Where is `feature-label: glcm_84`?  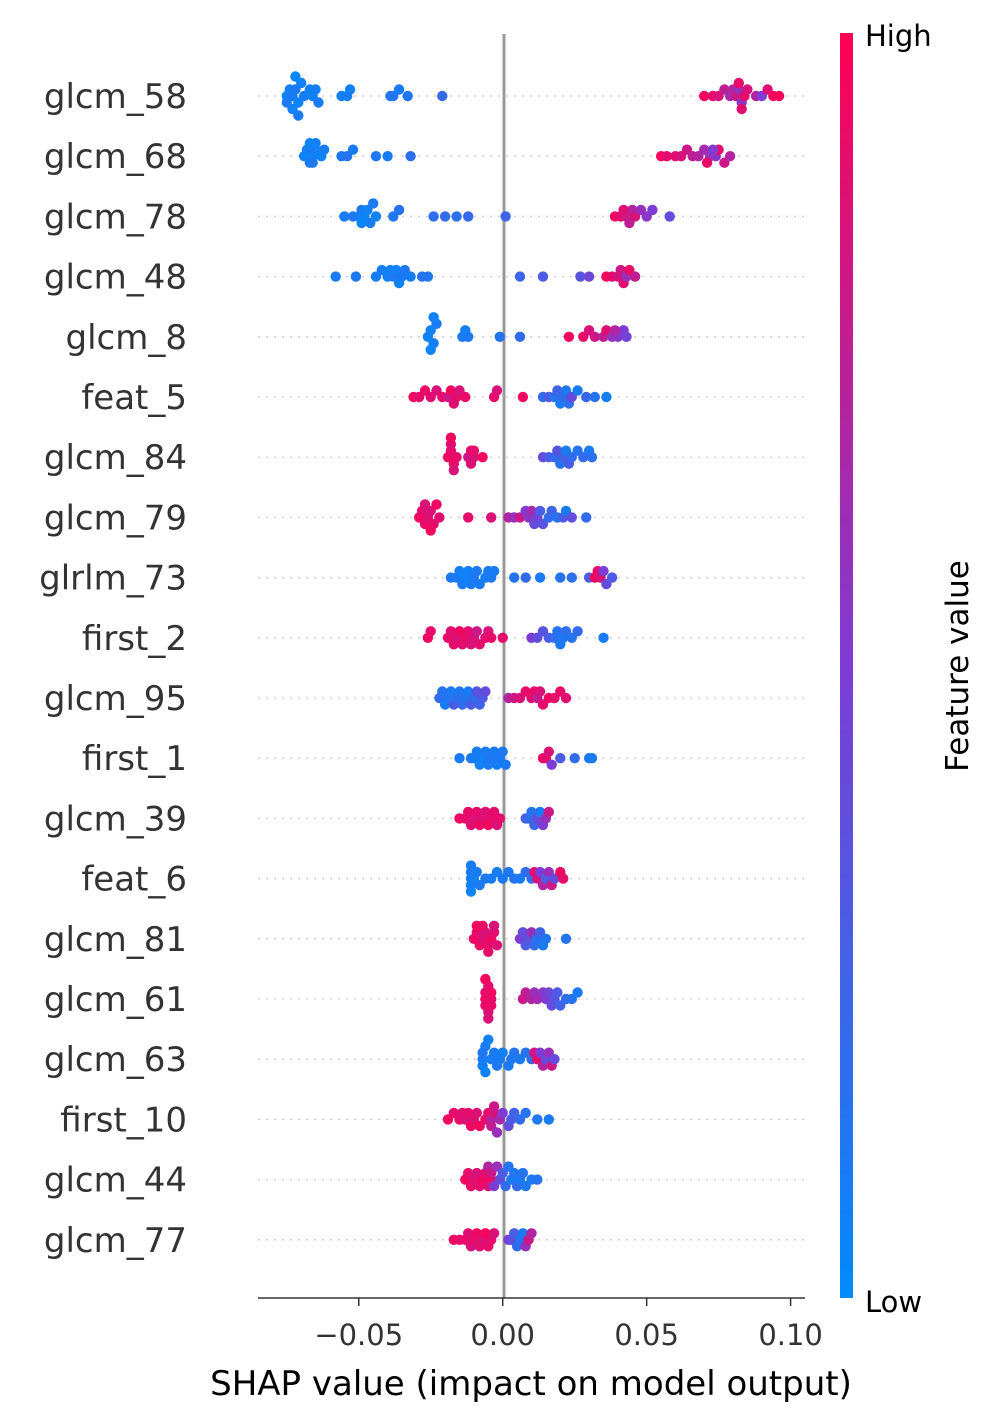 feature-label: glcm_84 is located at coordinates (115, 458).